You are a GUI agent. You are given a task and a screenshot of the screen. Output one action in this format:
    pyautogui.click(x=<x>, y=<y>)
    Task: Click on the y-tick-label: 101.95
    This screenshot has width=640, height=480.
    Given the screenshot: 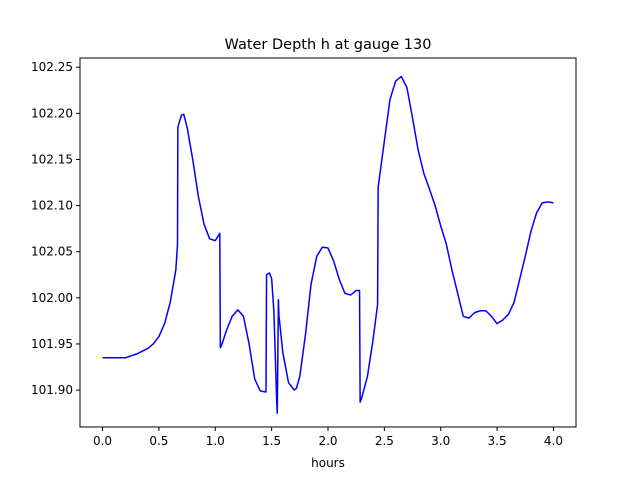 What is the action you would take?
    pyautogui.click(x=52, y=344)
    